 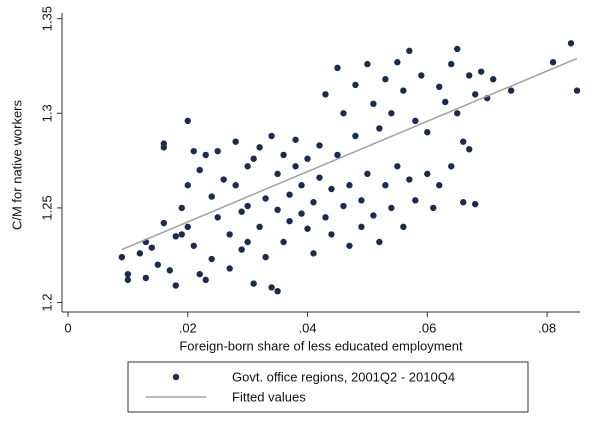 What do you see at coordinates (16, 164) in the screenshot?
I see `y-axis-title: C/M for native workers` at bounding box center [16, 164].